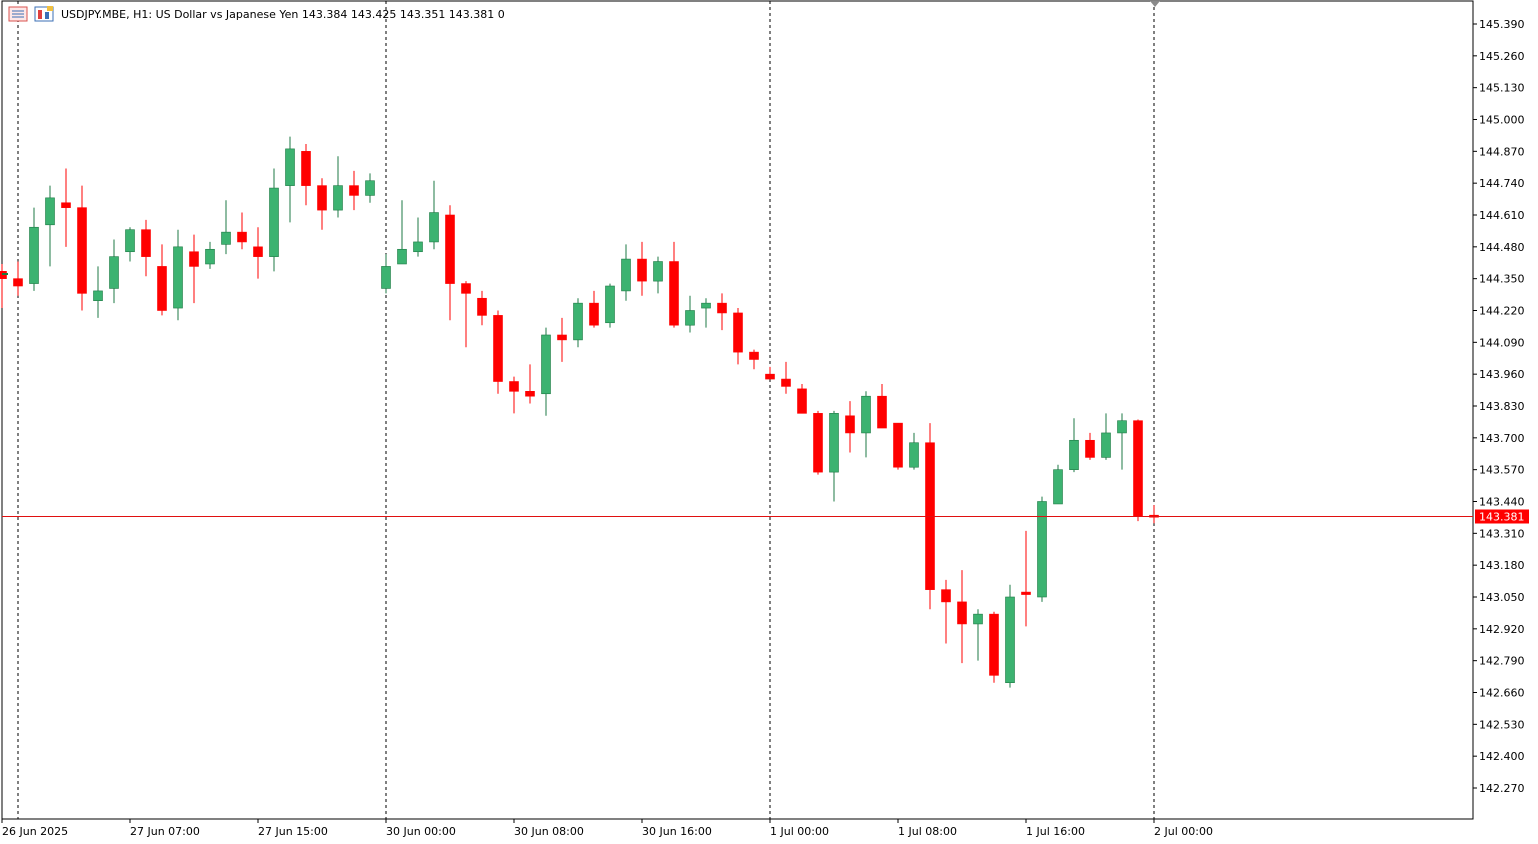 The width and height of the screenshot is (1538, 844). What do you see at coordinates (927, 831) in the screenshot?
I see `x-tick-label: 1 Jul 08:00` at bounding box center [927, 831].